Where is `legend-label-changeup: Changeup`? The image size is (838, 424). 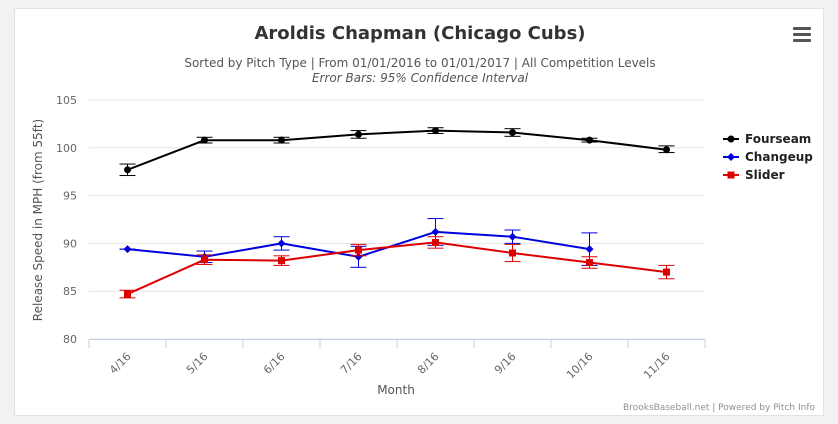
legend-label-changeup: Changeup is located at coordinates (779, 157).